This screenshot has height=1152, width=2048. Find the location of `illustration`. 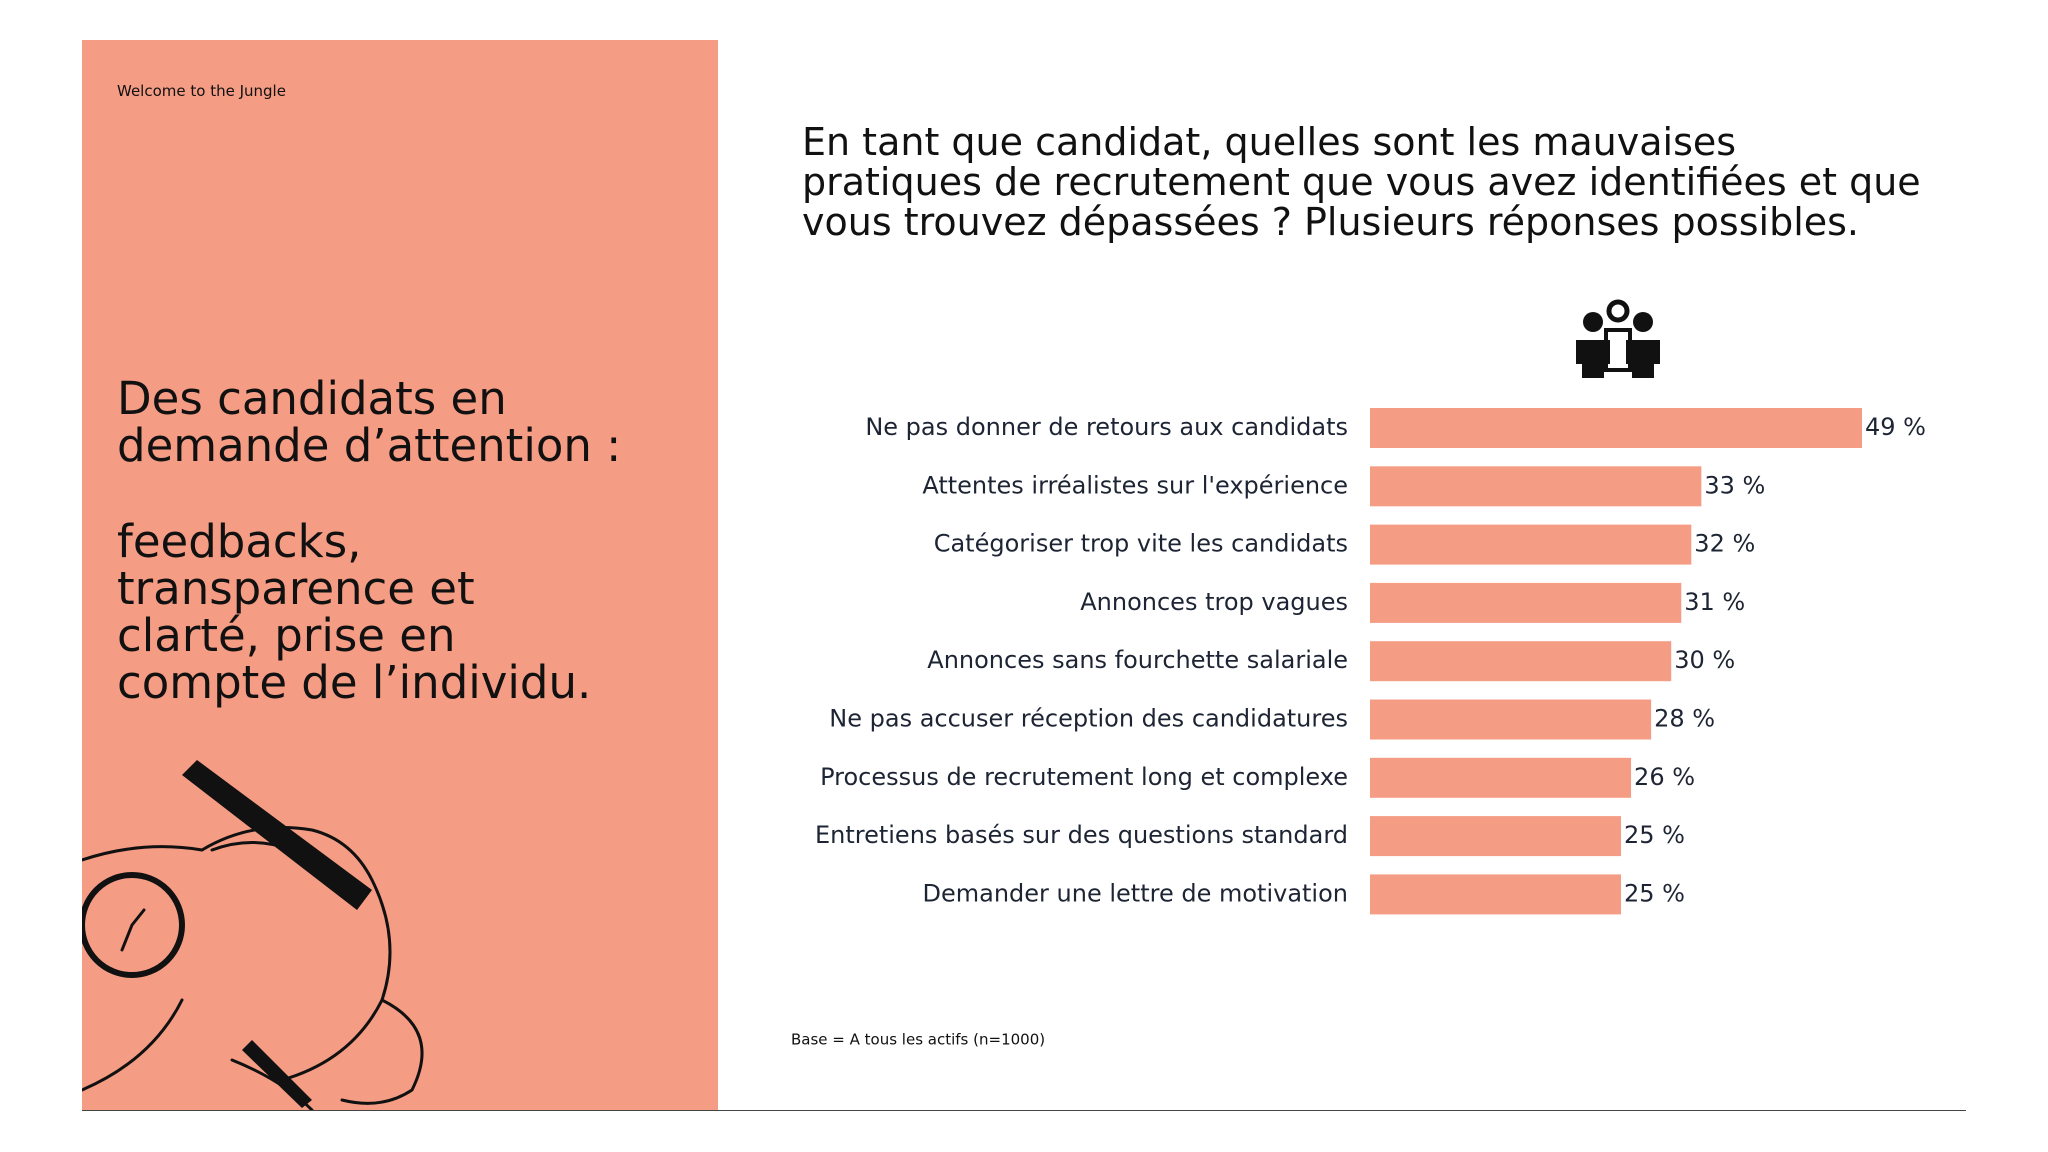

illustration is located at coordinates (253, 935).